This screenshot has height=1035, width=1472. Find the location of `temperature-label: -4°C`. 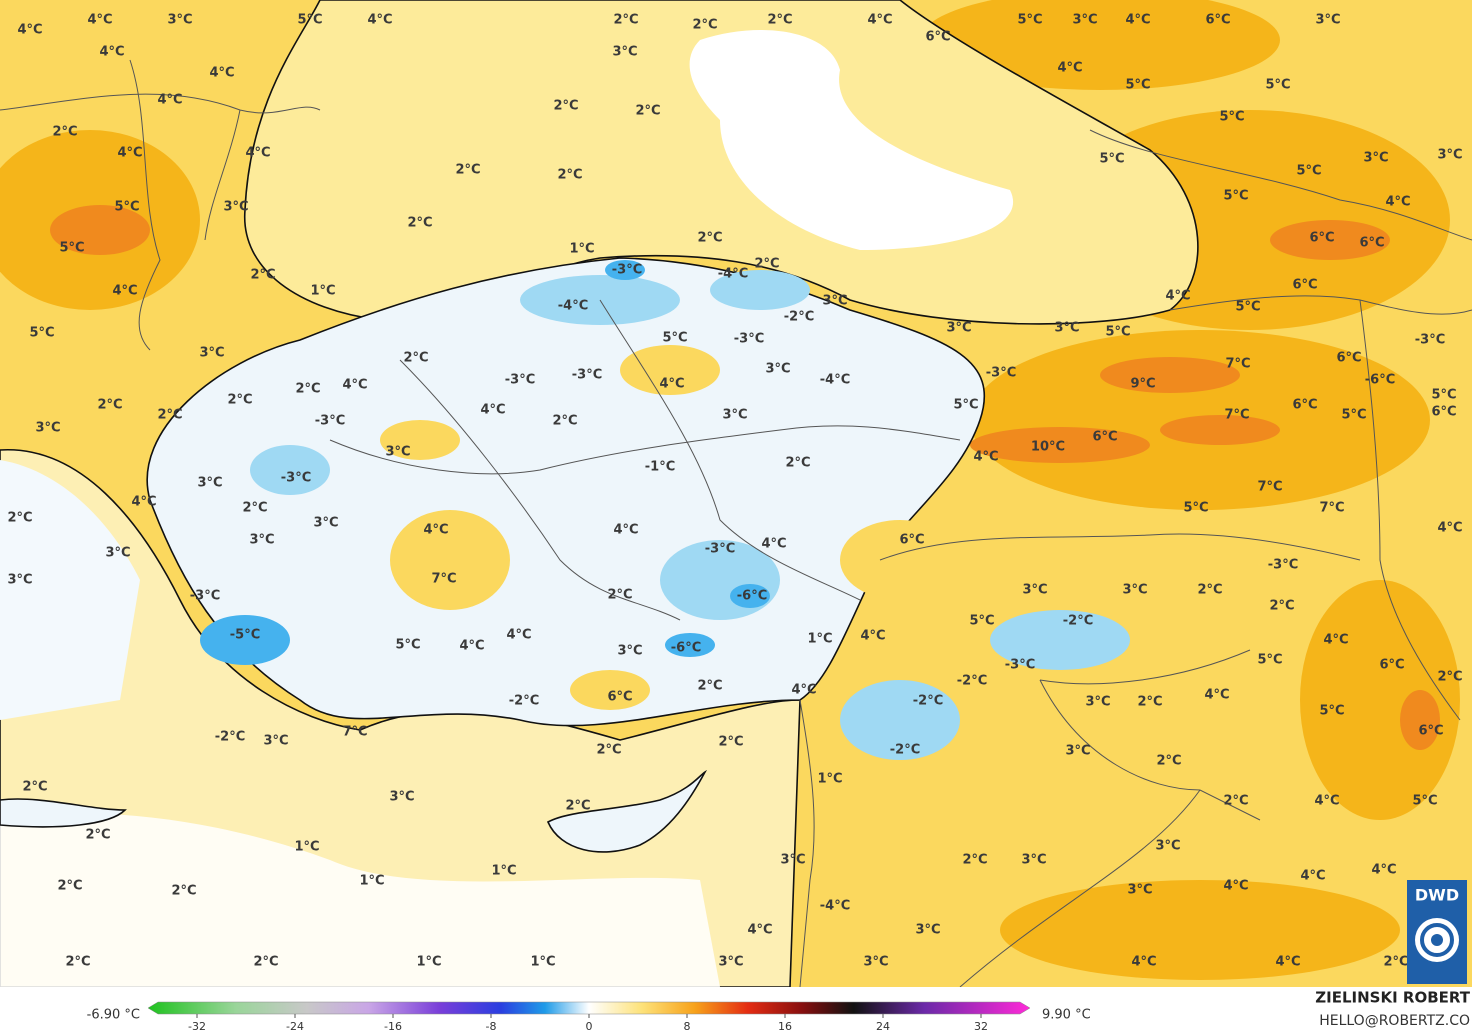

temperature-label: -4°C is located at coordinates (835, 380).